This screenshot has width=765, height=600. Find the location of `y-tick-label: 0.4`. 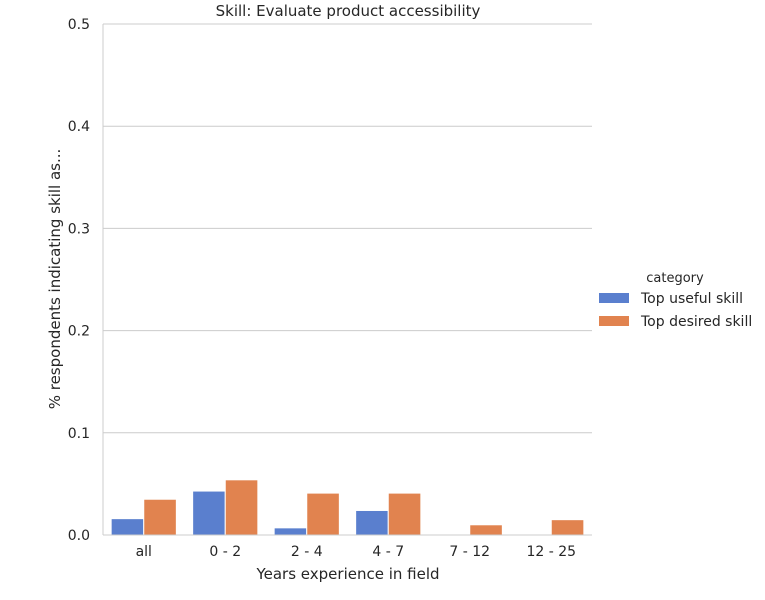

y-tick-label: 0.4 is located at coordinates (79, 127).